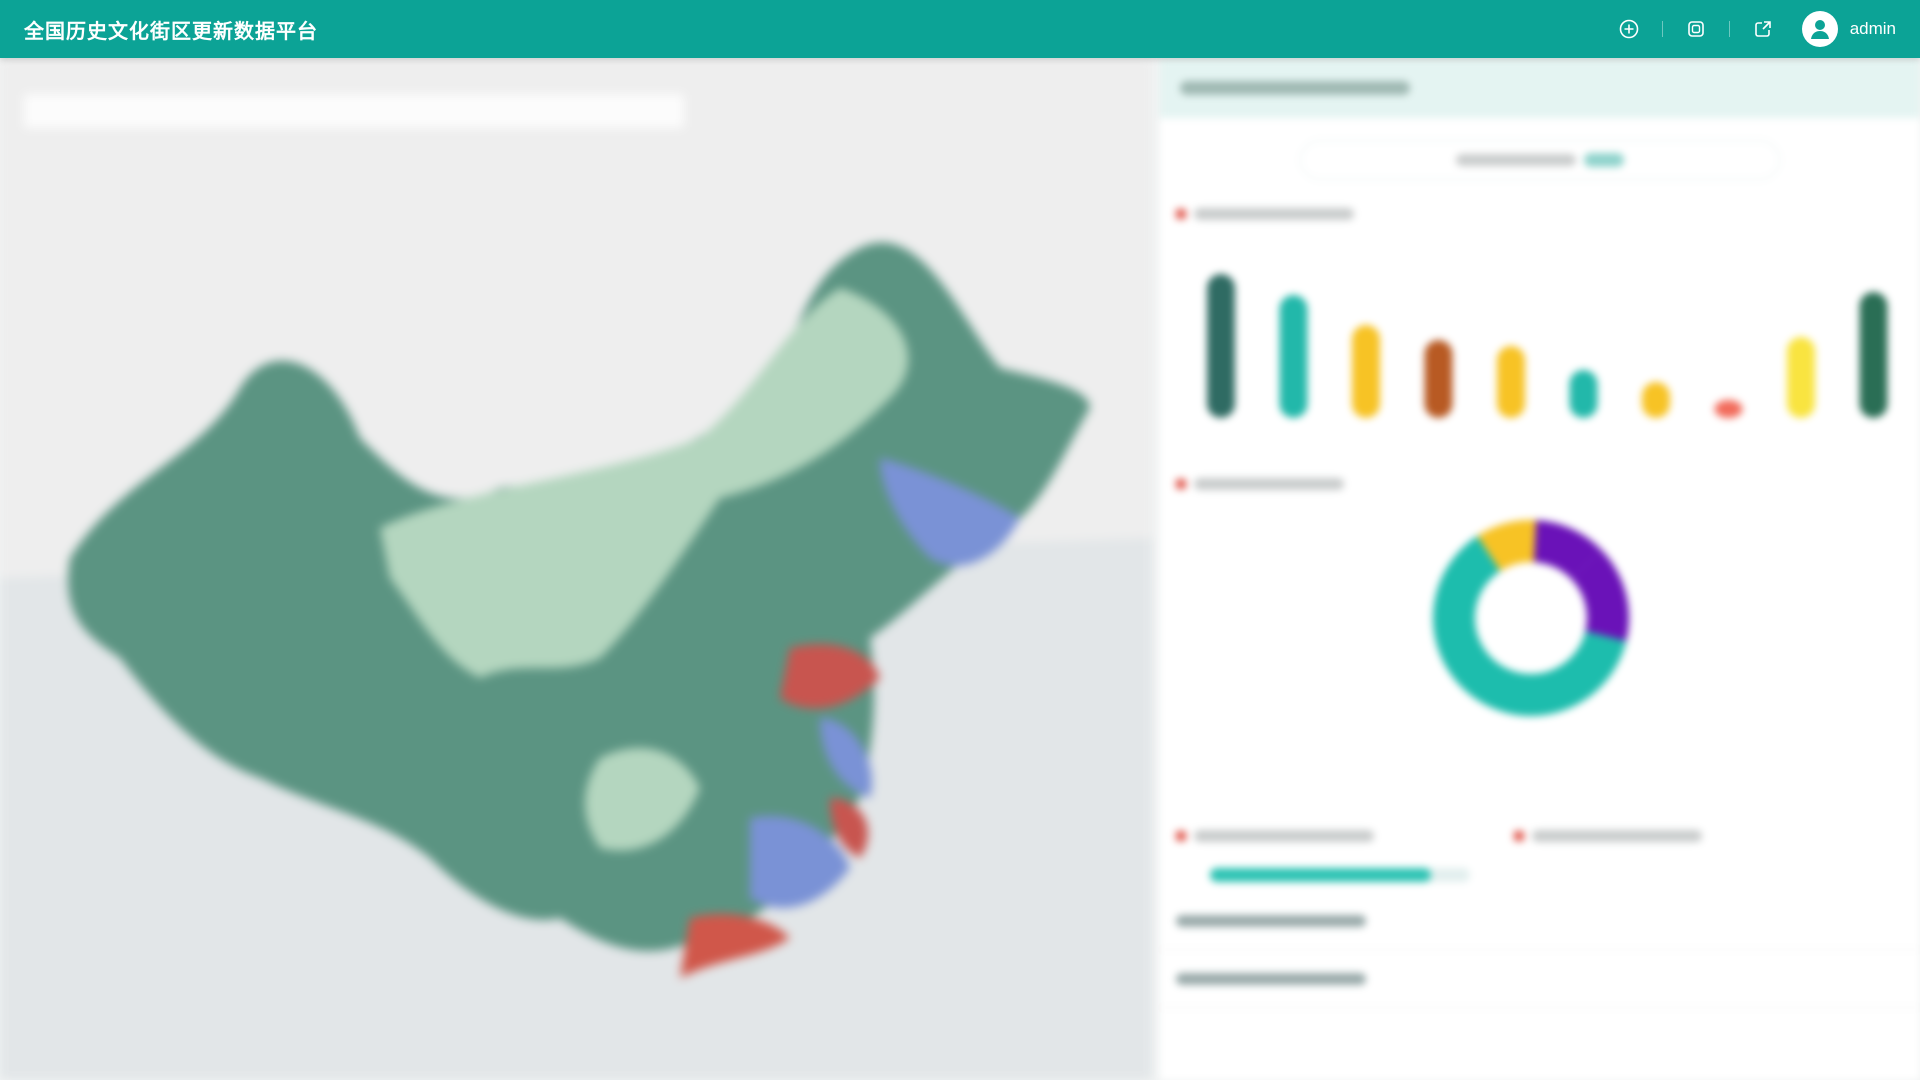 The width and height of the screenshot is (1920, 1080). What do you see at coordinates (1540, 214) in the screenshot?
I see `bar-chart-title` at bounding box center [1540, 214].